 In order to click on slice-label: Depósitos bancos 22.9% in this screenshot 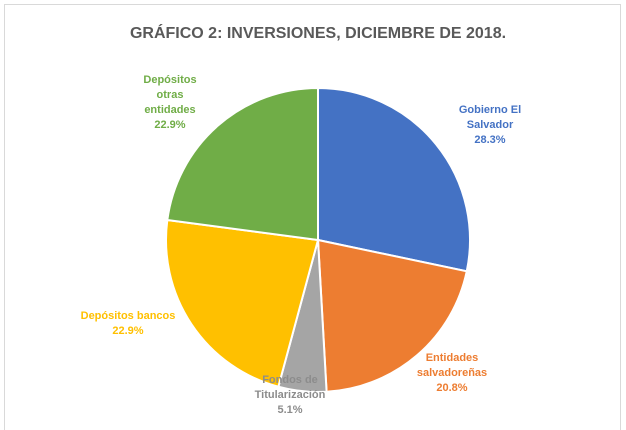, I will do `click(128, 324)`.